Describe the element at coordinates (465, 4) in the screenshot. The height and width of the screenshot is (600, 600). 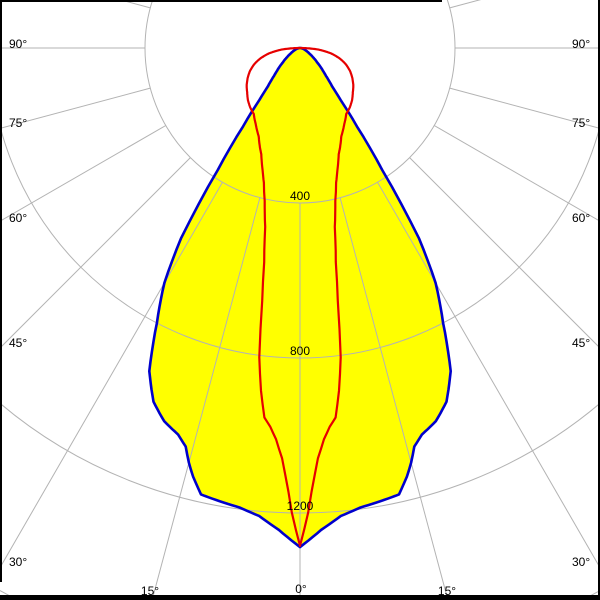
I see `grid-radial-R105` at that location.